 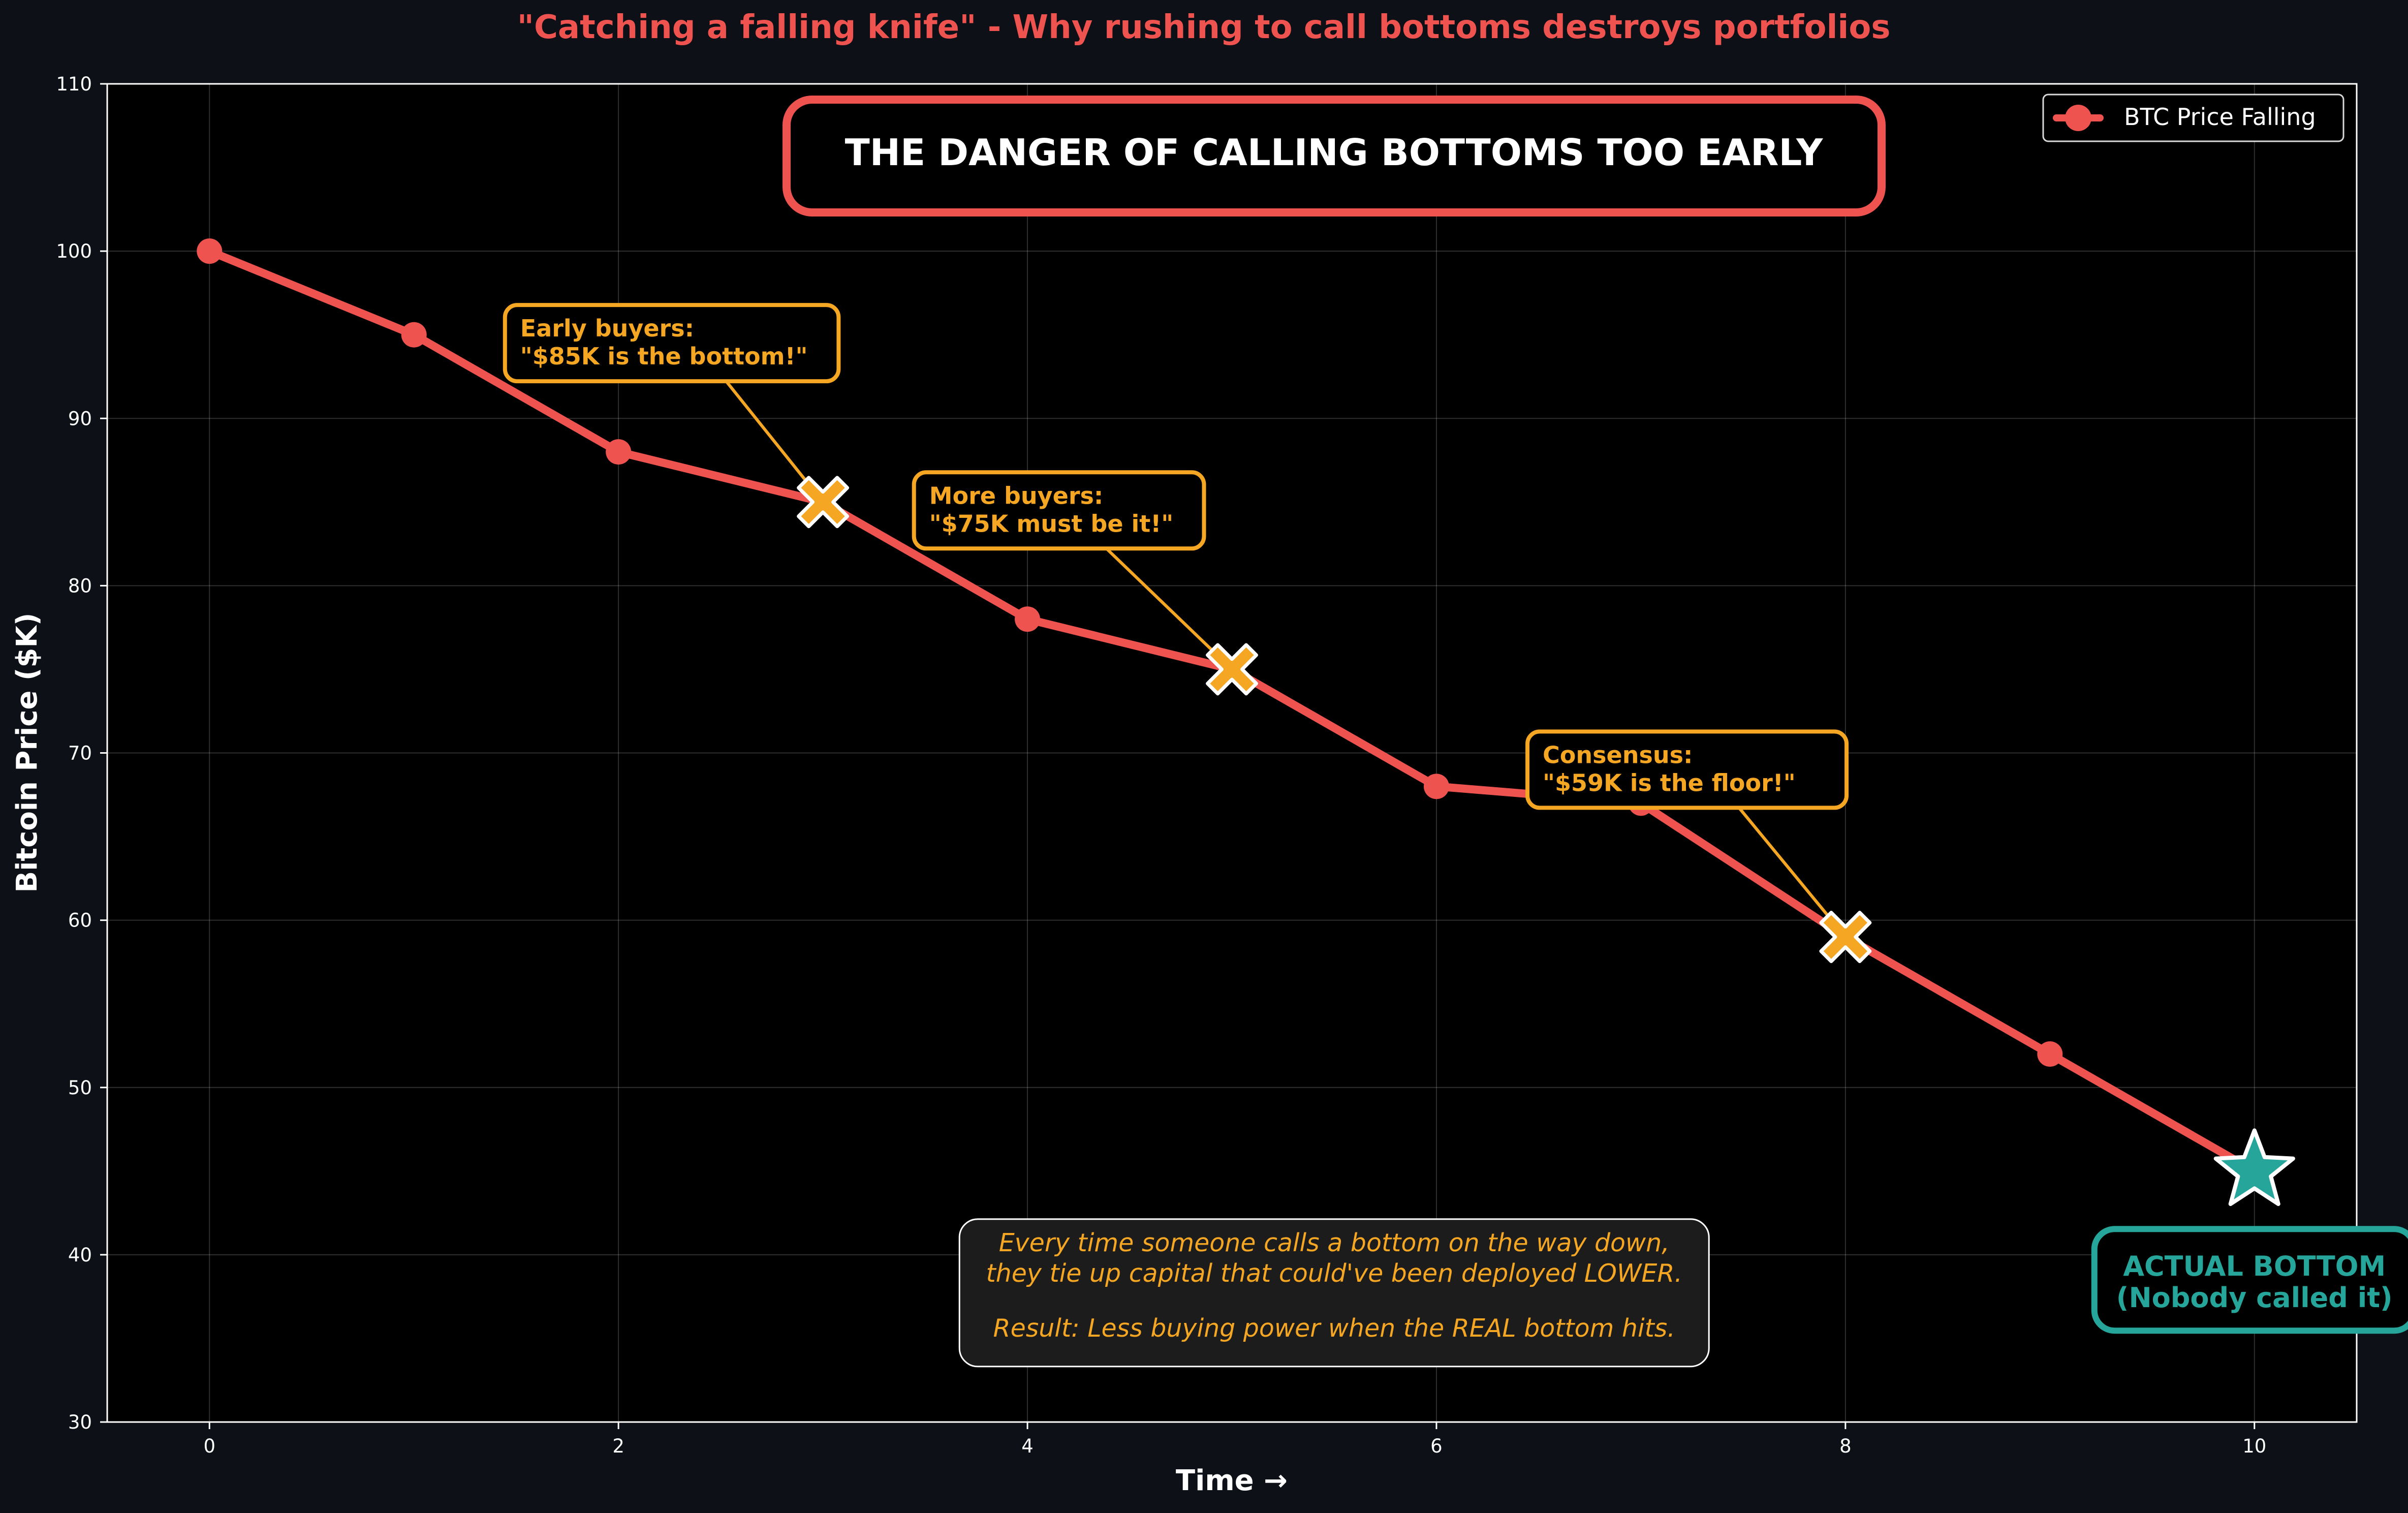 I want to click on x-tick-label: 6, so click(x=1436, y=1446).